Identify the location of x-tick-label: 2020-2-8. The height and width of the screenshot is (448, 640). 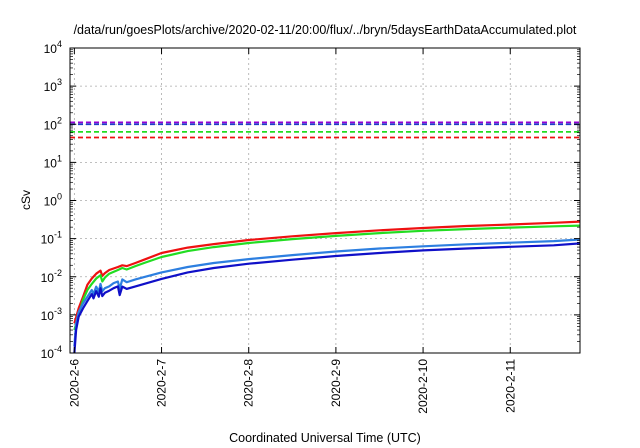
(249, 383).